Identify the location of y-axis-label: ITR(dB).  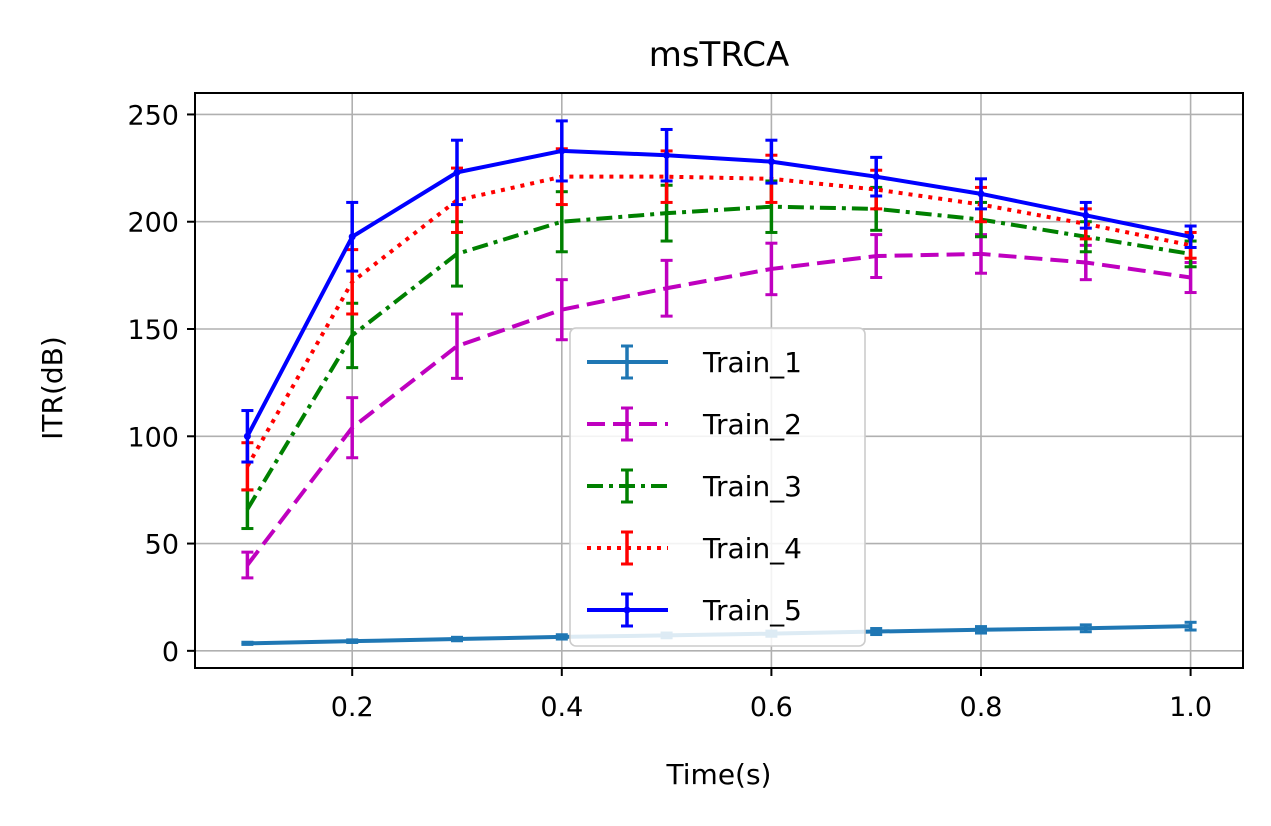
(52, 388).